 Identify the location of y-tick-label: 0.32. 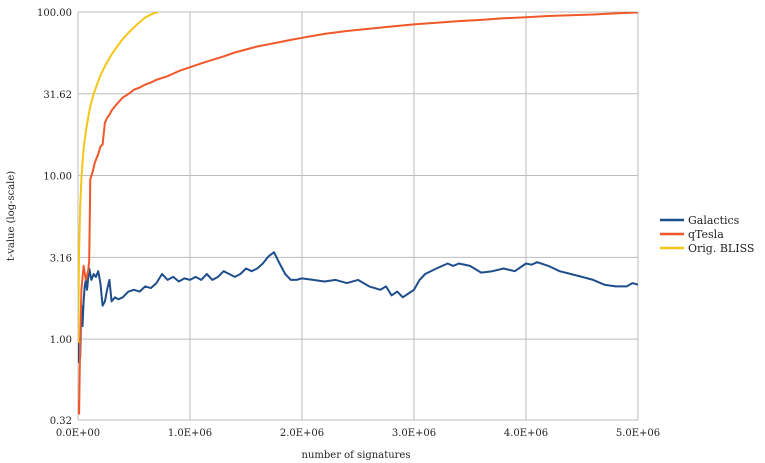
(61, 421).